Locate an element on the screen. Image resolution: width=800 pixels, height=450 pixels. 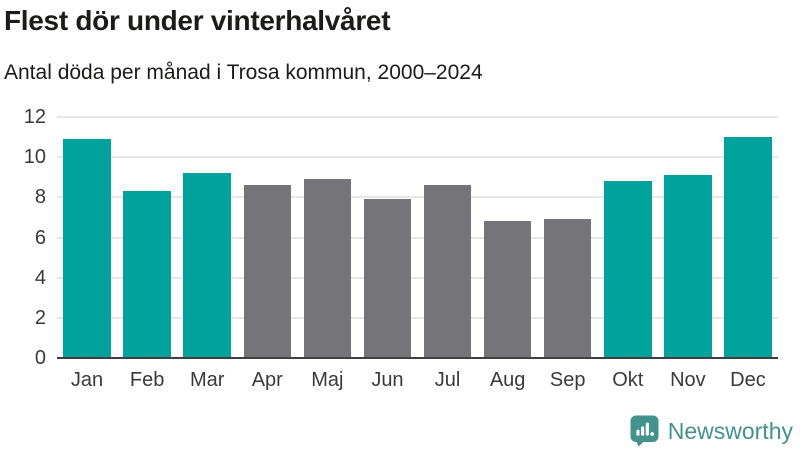
bar-aug is located at coordinates (507, 289).